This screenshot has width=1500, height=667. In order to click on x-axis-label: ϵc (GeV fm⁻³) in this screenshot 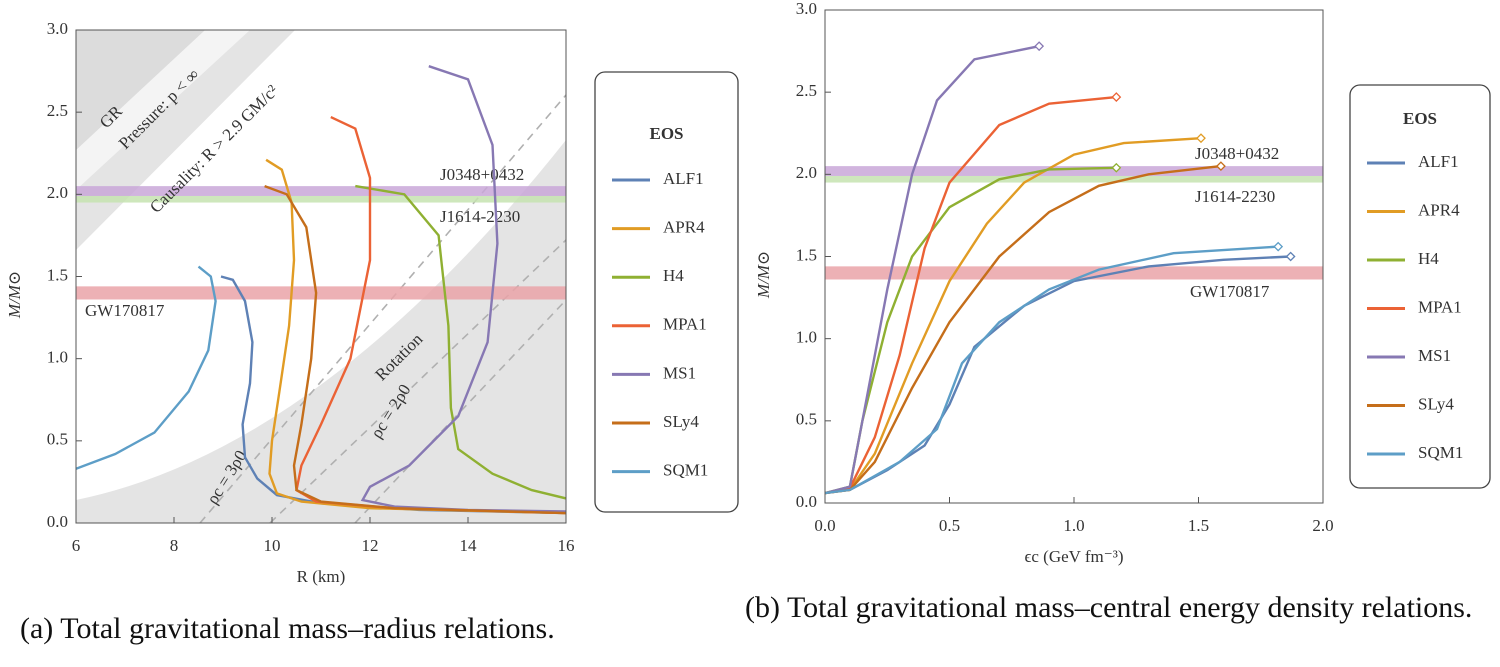, I will do `click(1074, 556)`.